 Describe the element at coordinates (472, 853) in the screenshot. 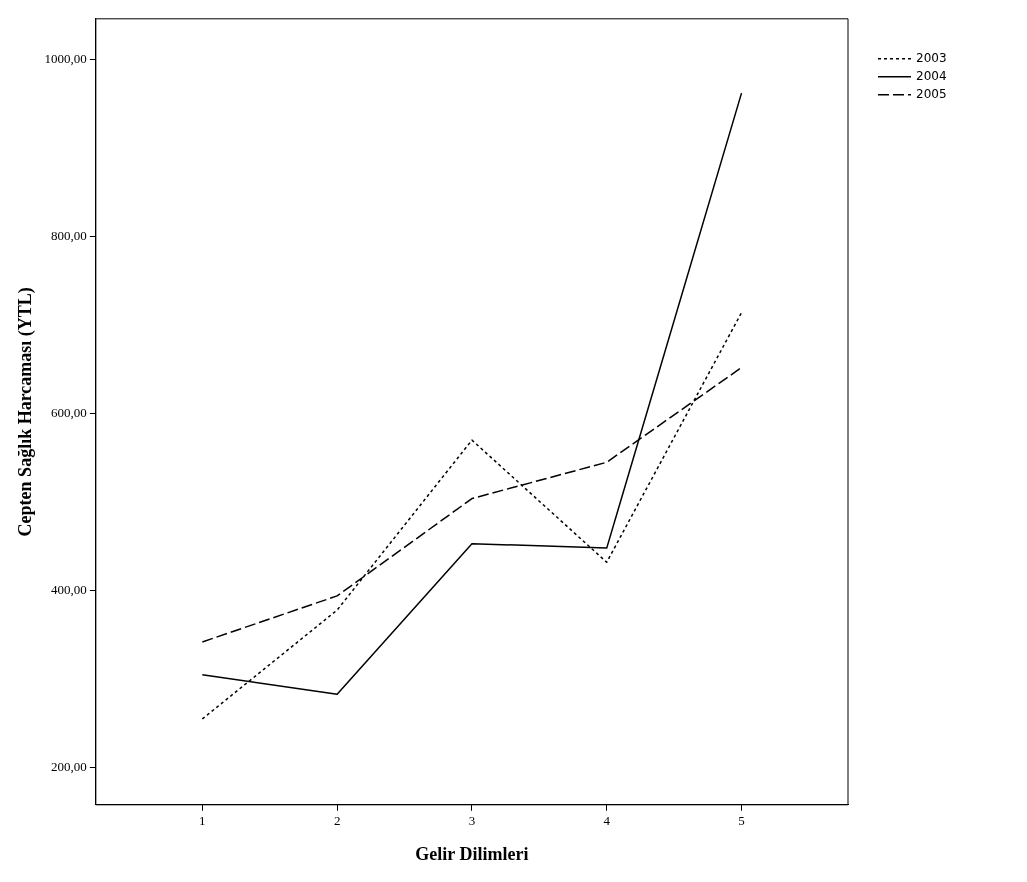

I see `x-axis-title: Gelir Dilimleri` at that location.